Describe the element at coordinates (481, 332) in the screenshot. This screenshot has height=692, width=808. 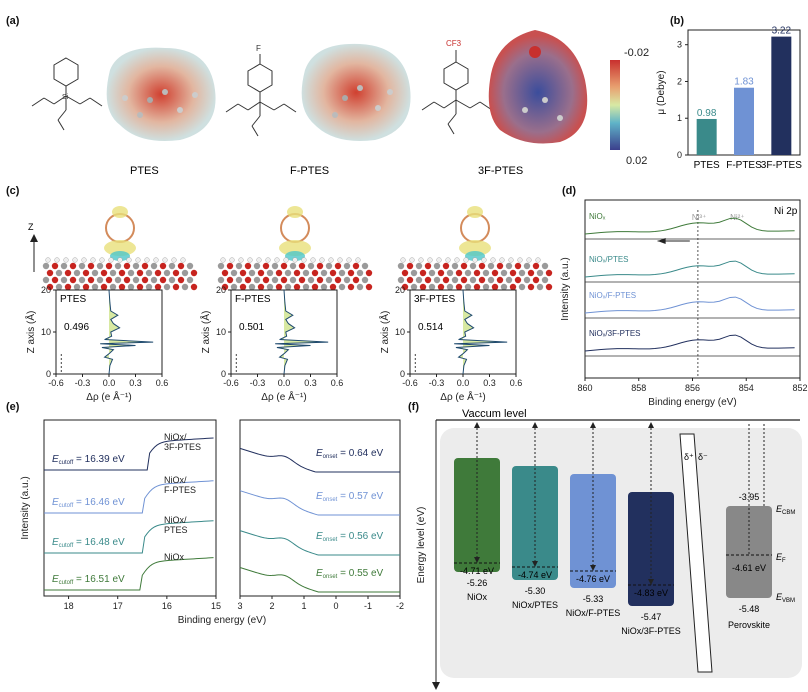
I see `profile-fill` at that location.